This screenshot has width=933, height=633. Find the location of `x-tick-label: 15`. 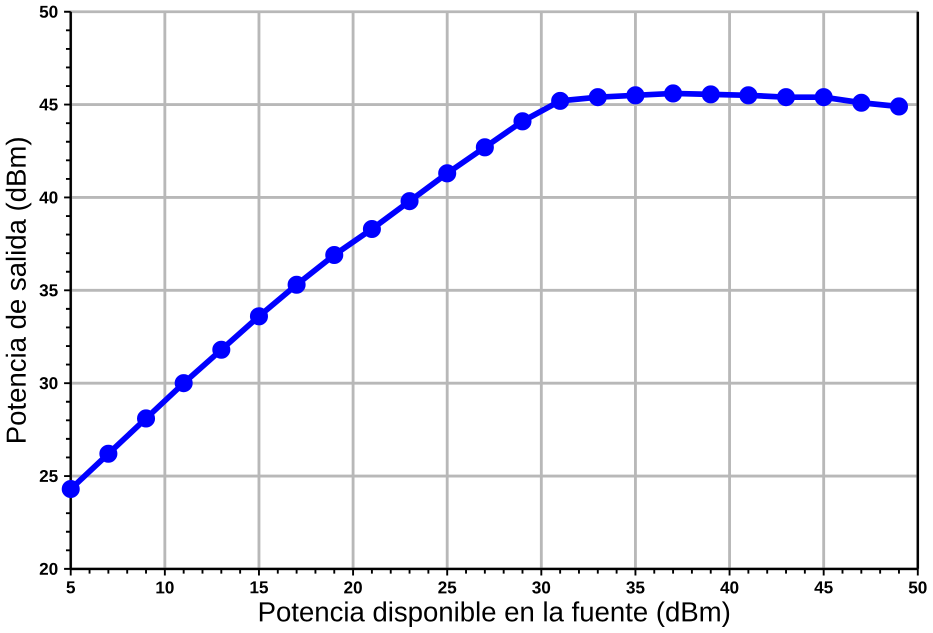

x-tick-label: 15 is located at coordinates (259, 588).